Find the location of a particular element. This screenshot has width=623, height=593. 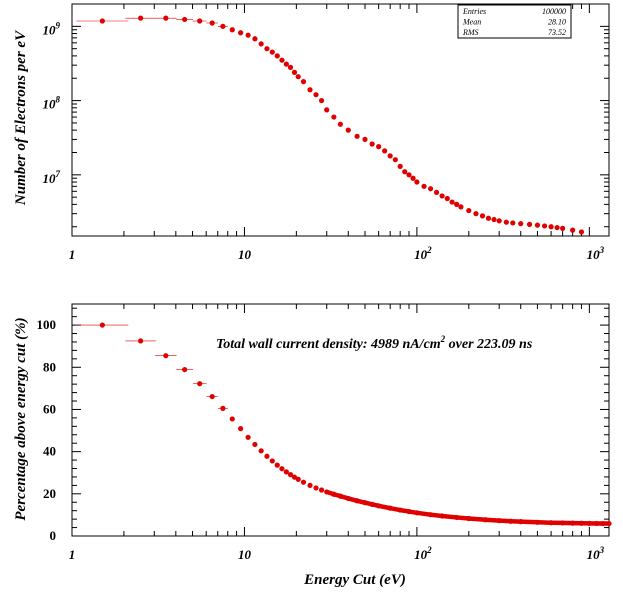

stats-box-frame is located at coordinates (514, 21).